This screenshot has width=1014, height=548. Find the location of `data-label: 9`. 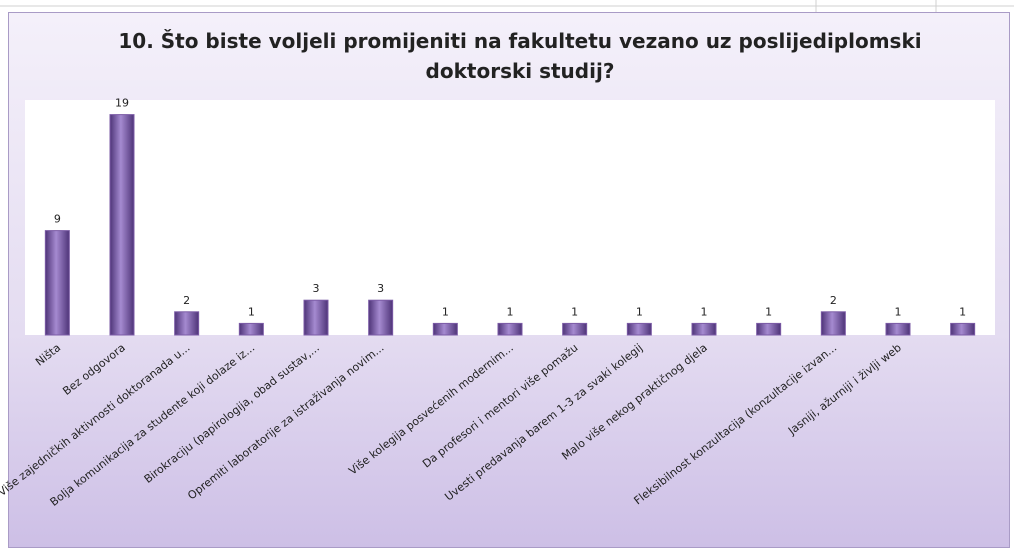

data-label: 9 is located at coordinates (57, 219).